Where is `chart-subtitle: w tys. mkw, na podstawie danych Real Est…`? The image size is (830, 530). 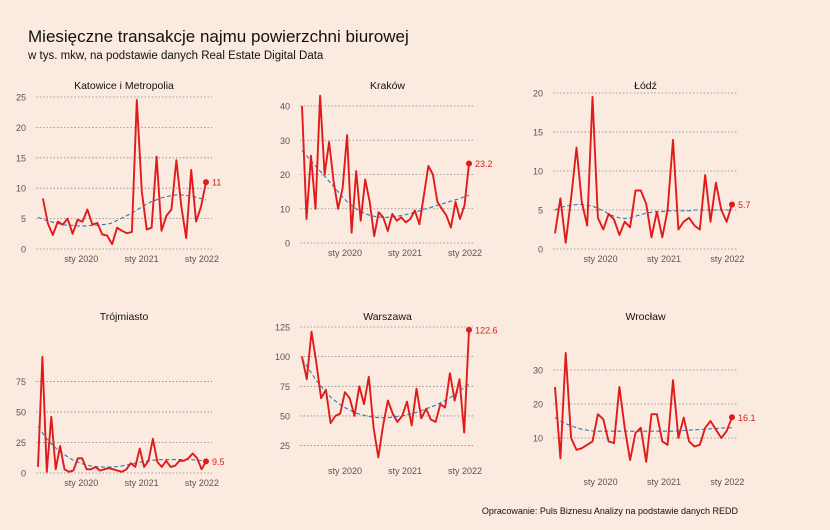 chart-subtitle: w tys. mkw, na podstawie danych Real Est… is located at coordinates (176, 56).